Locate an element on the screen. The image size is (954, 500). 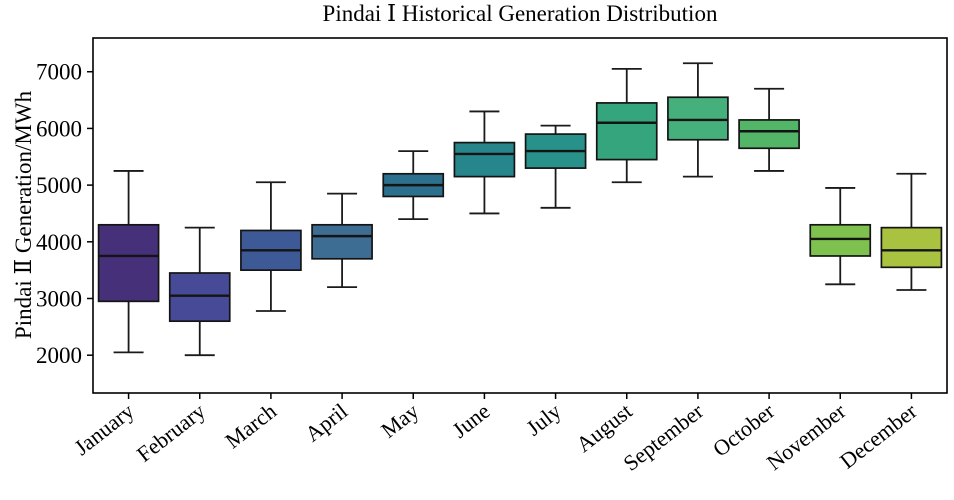
x-tick-label: March is located at coordinates (250, 425).